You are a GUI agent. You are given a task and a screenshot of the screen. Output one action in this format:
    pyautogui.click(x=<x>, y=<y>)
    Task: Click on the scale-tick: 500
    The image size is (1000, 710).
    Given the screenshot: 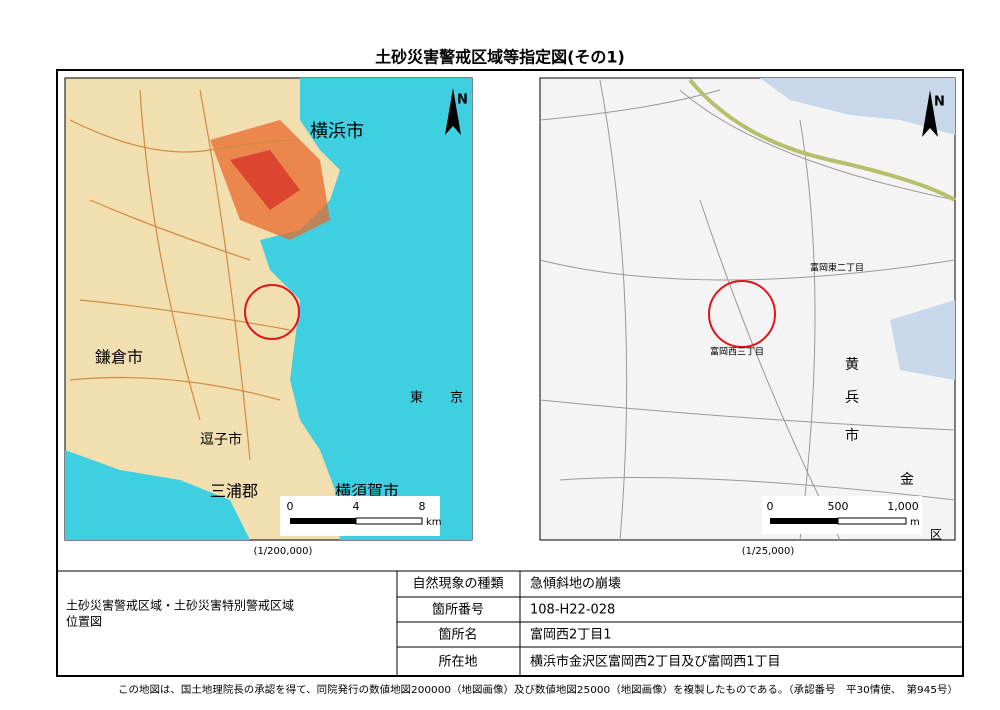 What is the action you would take?
    pyautogui.click(x=838, y=506)
    